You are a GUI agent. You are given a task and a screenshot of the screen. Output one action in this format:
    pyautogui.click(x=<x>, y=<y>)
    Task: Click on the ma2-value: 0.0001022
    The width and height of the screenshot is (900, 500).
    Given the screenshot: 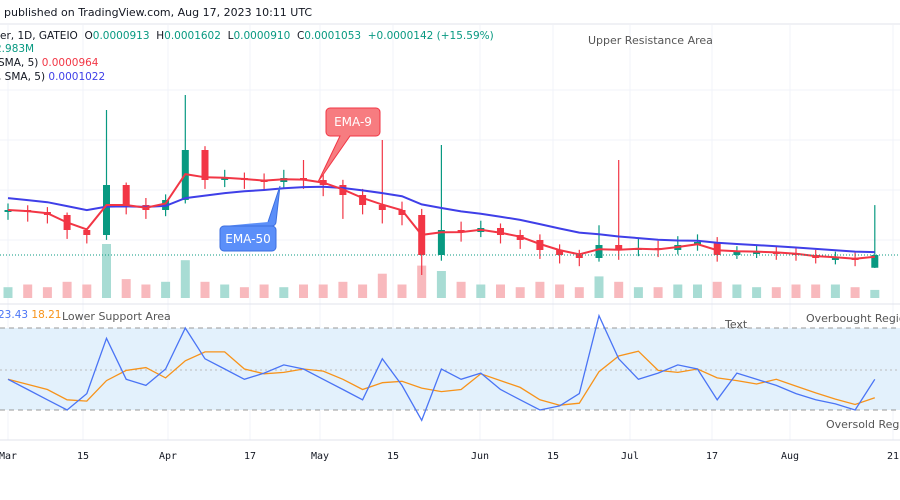 What is the action you would take?
    pyautogui.click(x=77, y=77)
    